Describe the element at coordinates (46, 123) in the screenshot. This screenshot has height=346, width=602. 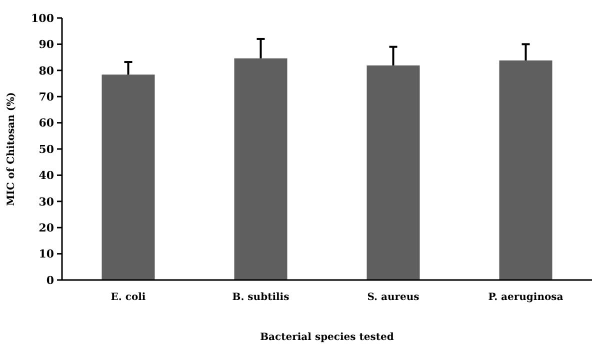
I see `y-tick-label: 60` at that location.